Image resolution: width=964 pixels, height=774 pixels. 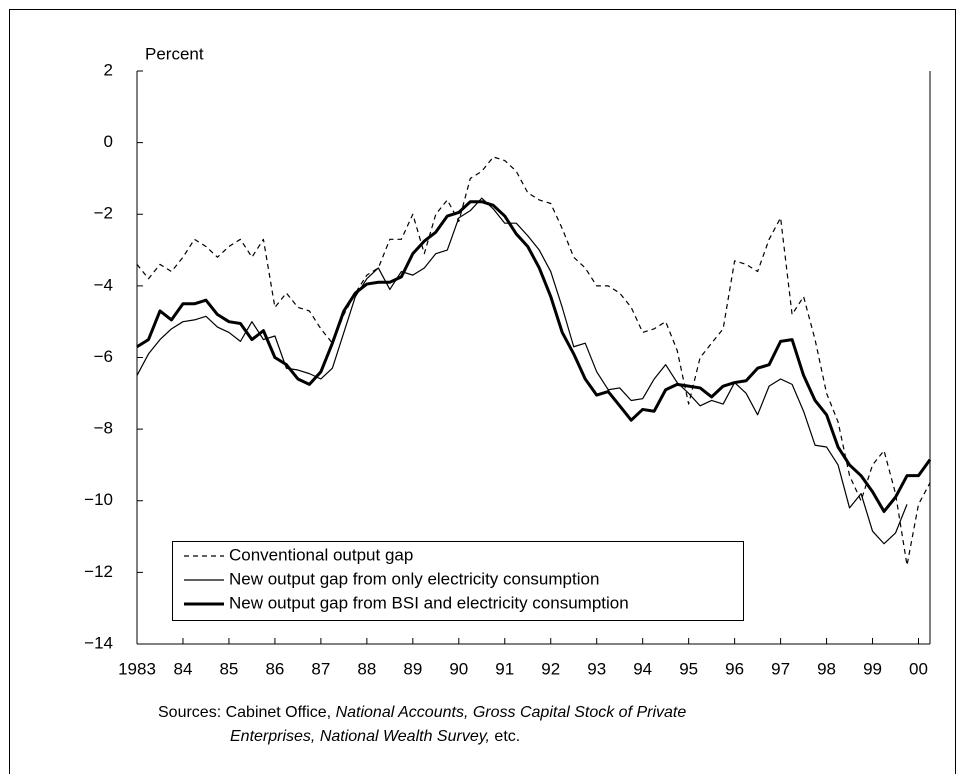 What do you see at coordinates (274, 668) in the screenshot?
I see `x-tick-label: 86` at bounding box center [274, 668].